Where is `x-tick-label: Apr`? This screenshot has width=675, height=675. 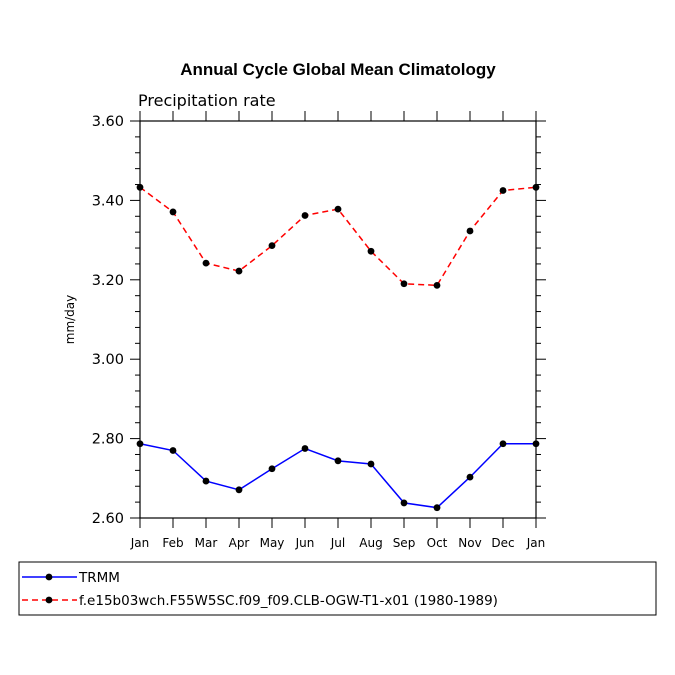
x-tick-label: Apr is located at coordinates (239, 543).